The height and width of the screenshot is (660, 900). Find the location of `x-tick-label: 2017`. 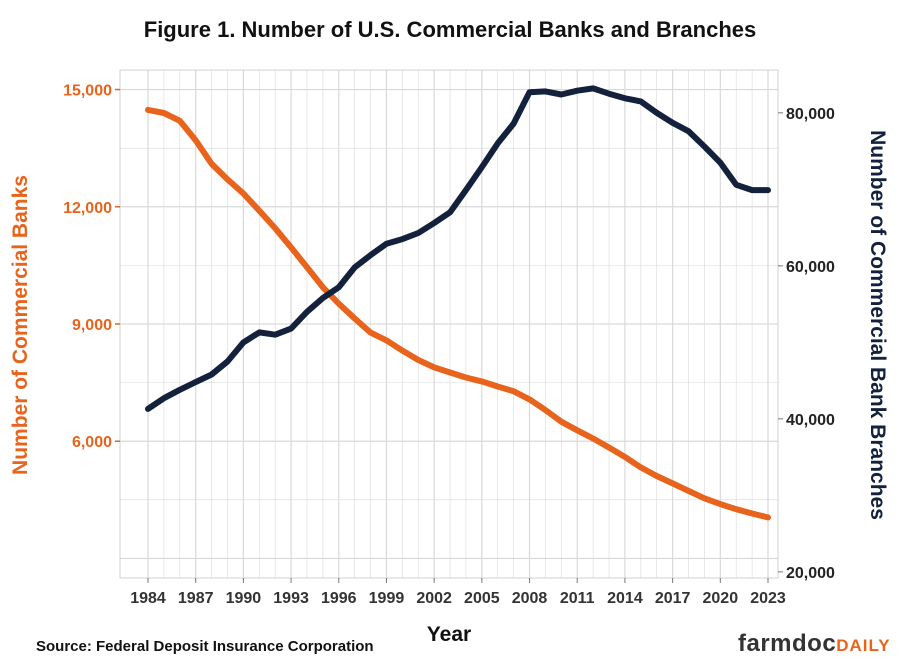

x-tick-label: 2017 is located at coordinates (673, 598).